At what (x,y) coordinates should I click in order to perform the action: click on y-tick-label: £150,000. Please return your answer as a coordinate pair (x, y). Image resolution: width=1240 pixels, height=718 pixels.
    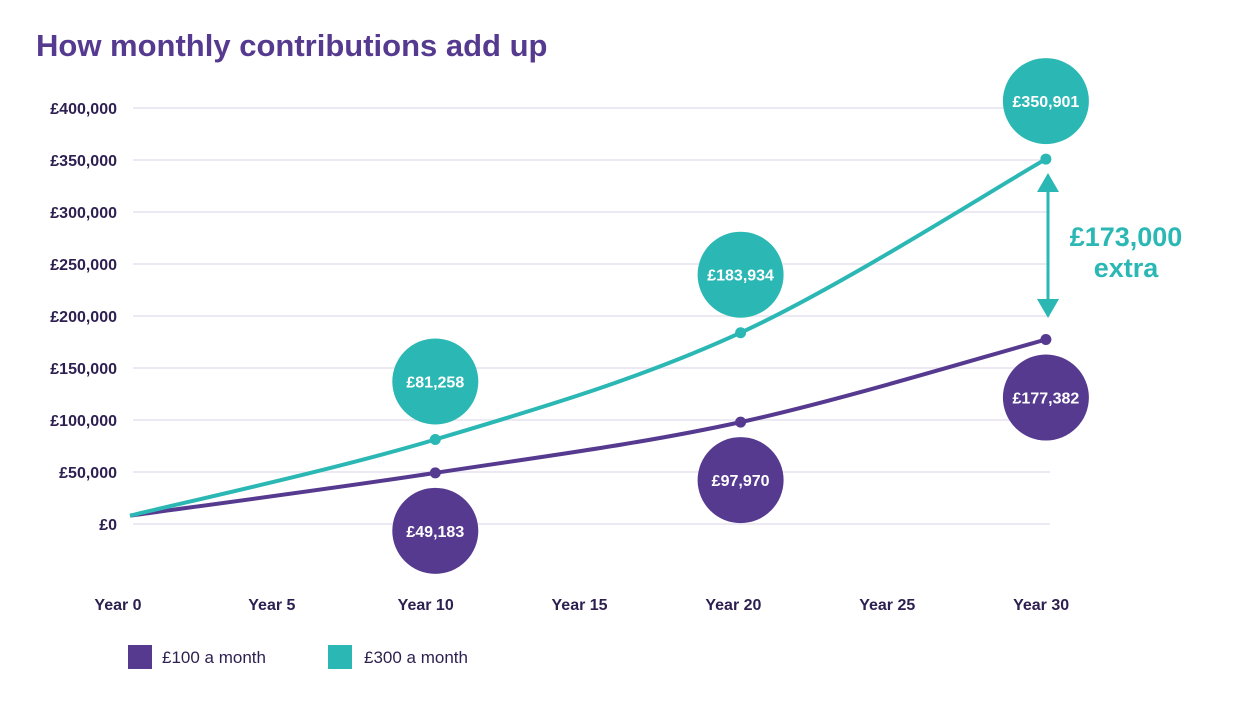
    Looking at the image, I should click on (83, 369).